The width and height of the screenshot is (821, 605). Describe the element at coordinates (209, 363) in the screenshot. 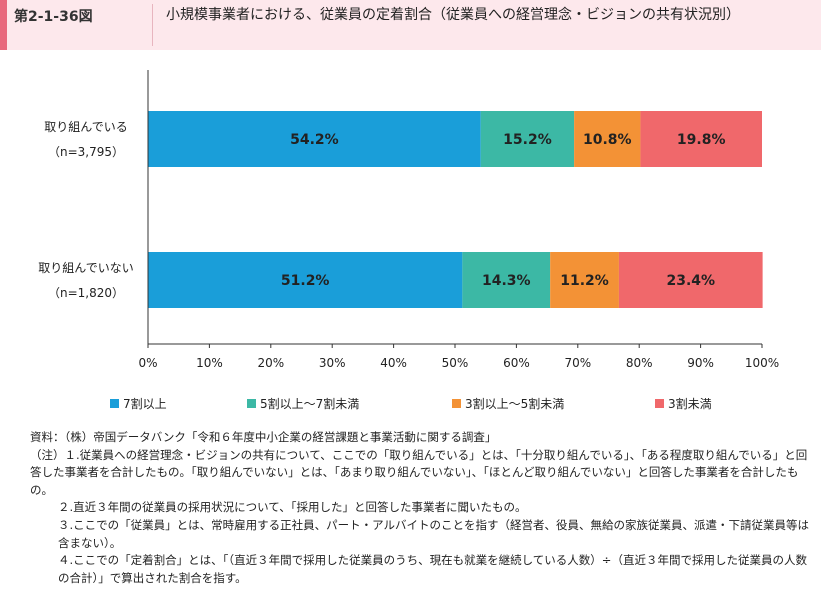

I see `x-tick-label: 10%` at that location.